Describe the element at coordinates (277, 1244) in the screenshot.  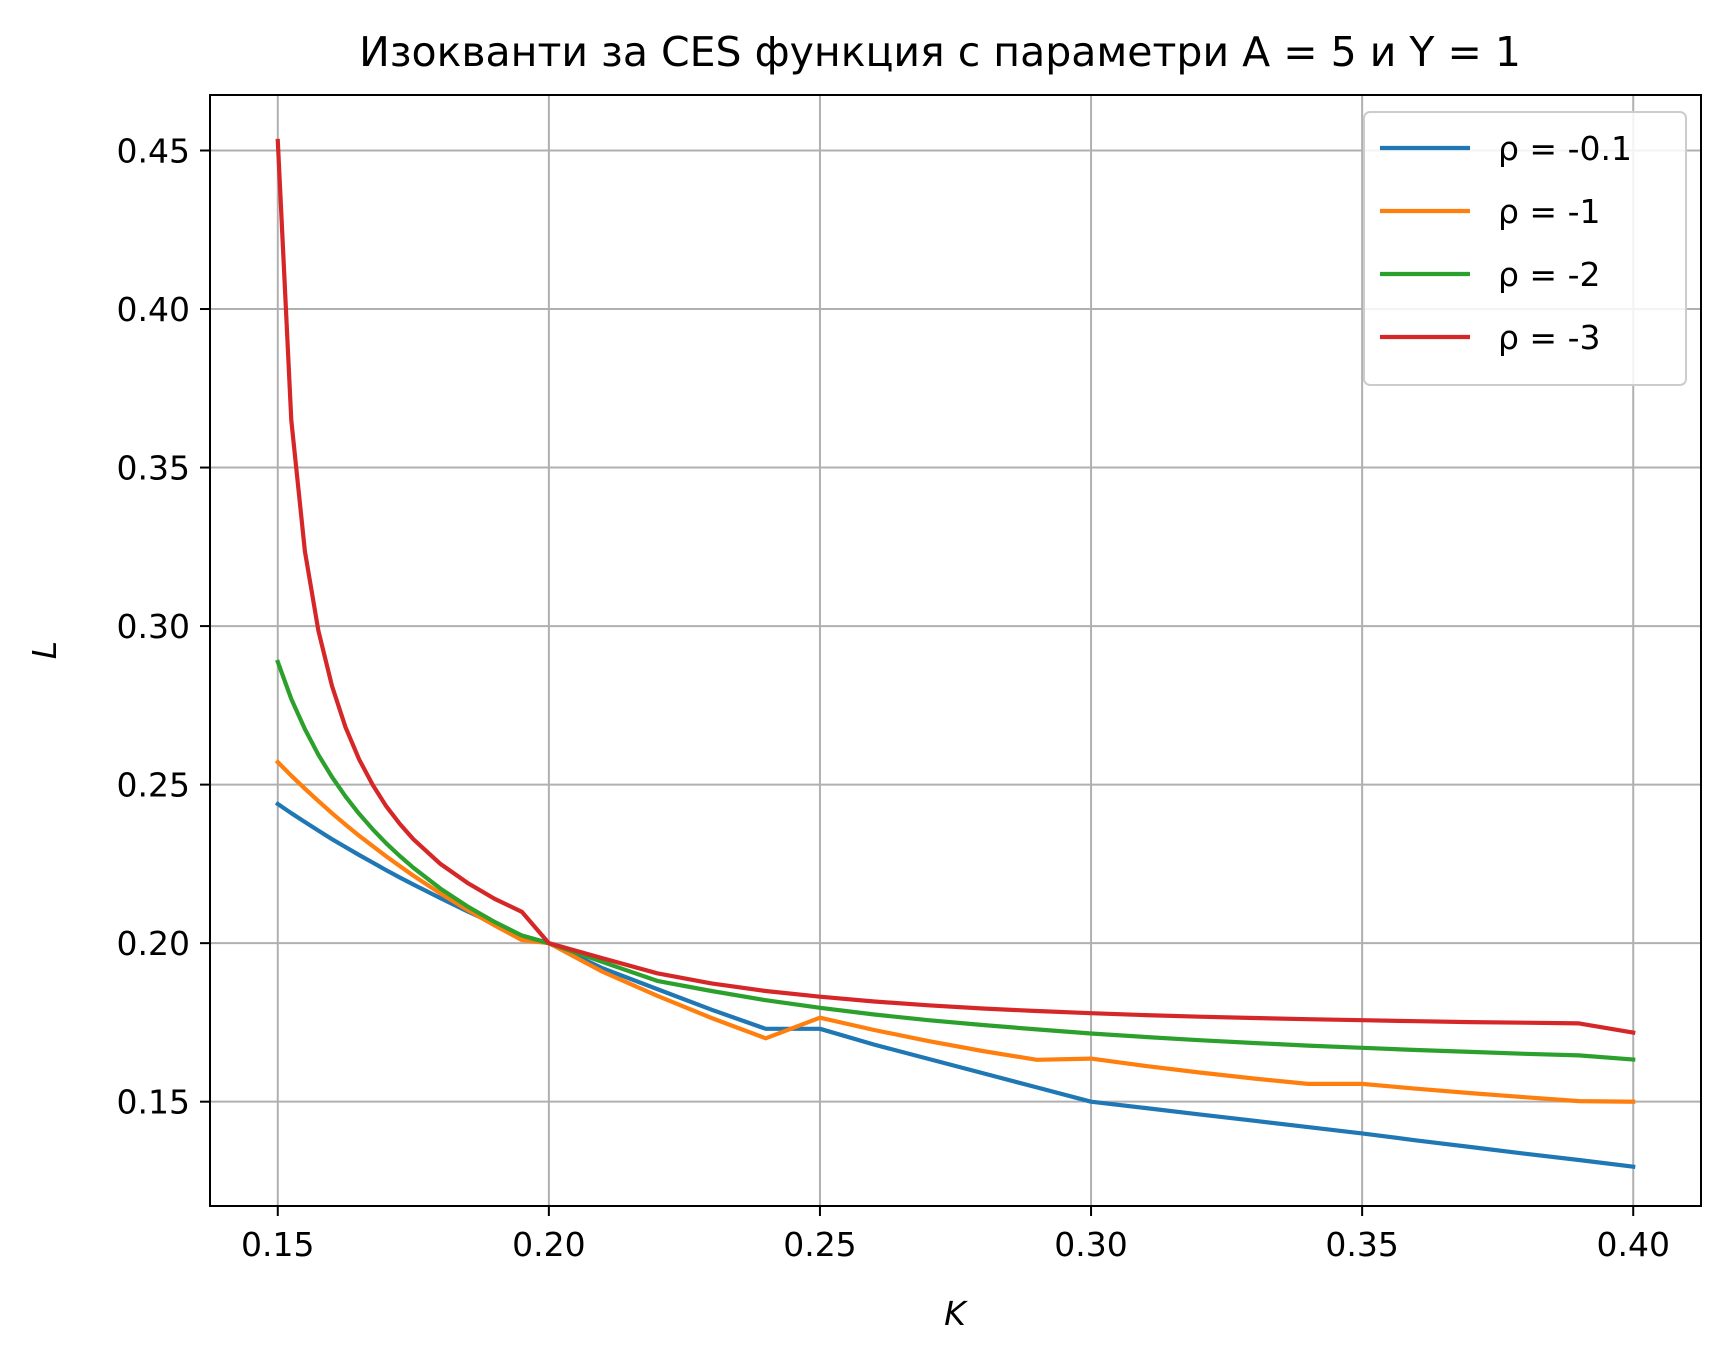
I see `x-tick-label: 0.15` at that location.